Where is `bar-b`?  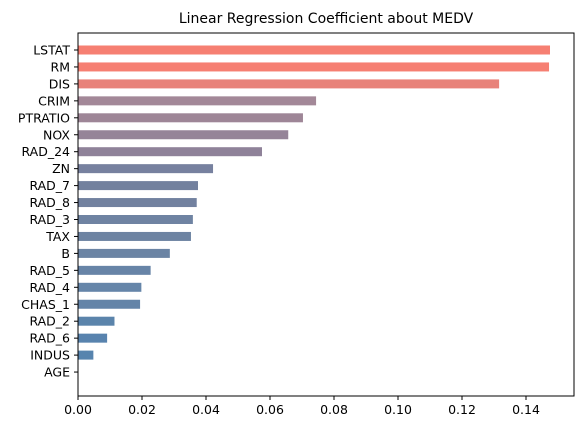 bar-b is located at coordinates (124, 253).